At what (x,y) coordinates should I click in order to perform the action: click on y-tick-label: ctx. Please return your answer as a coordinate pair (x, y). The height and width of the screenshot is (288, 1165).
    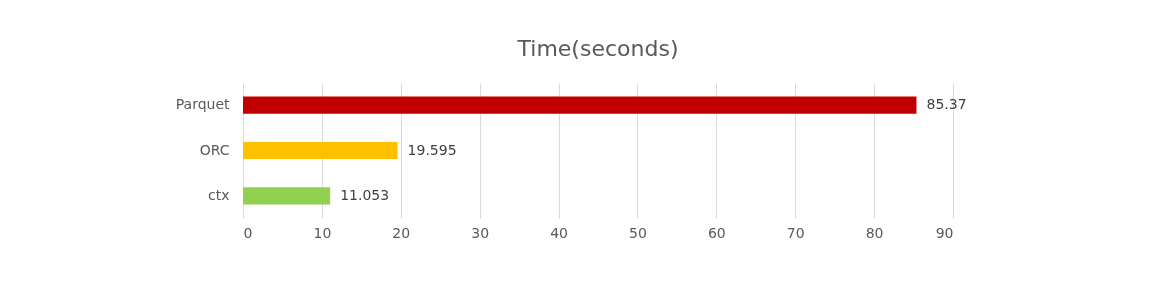
    Looking at the image, I should click on (219, 194).